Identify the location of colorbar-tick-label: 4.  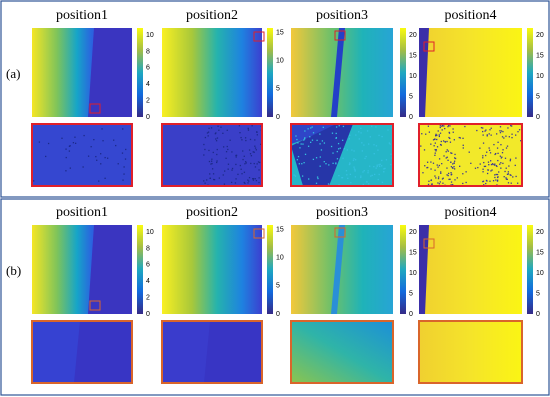
(148, 281).